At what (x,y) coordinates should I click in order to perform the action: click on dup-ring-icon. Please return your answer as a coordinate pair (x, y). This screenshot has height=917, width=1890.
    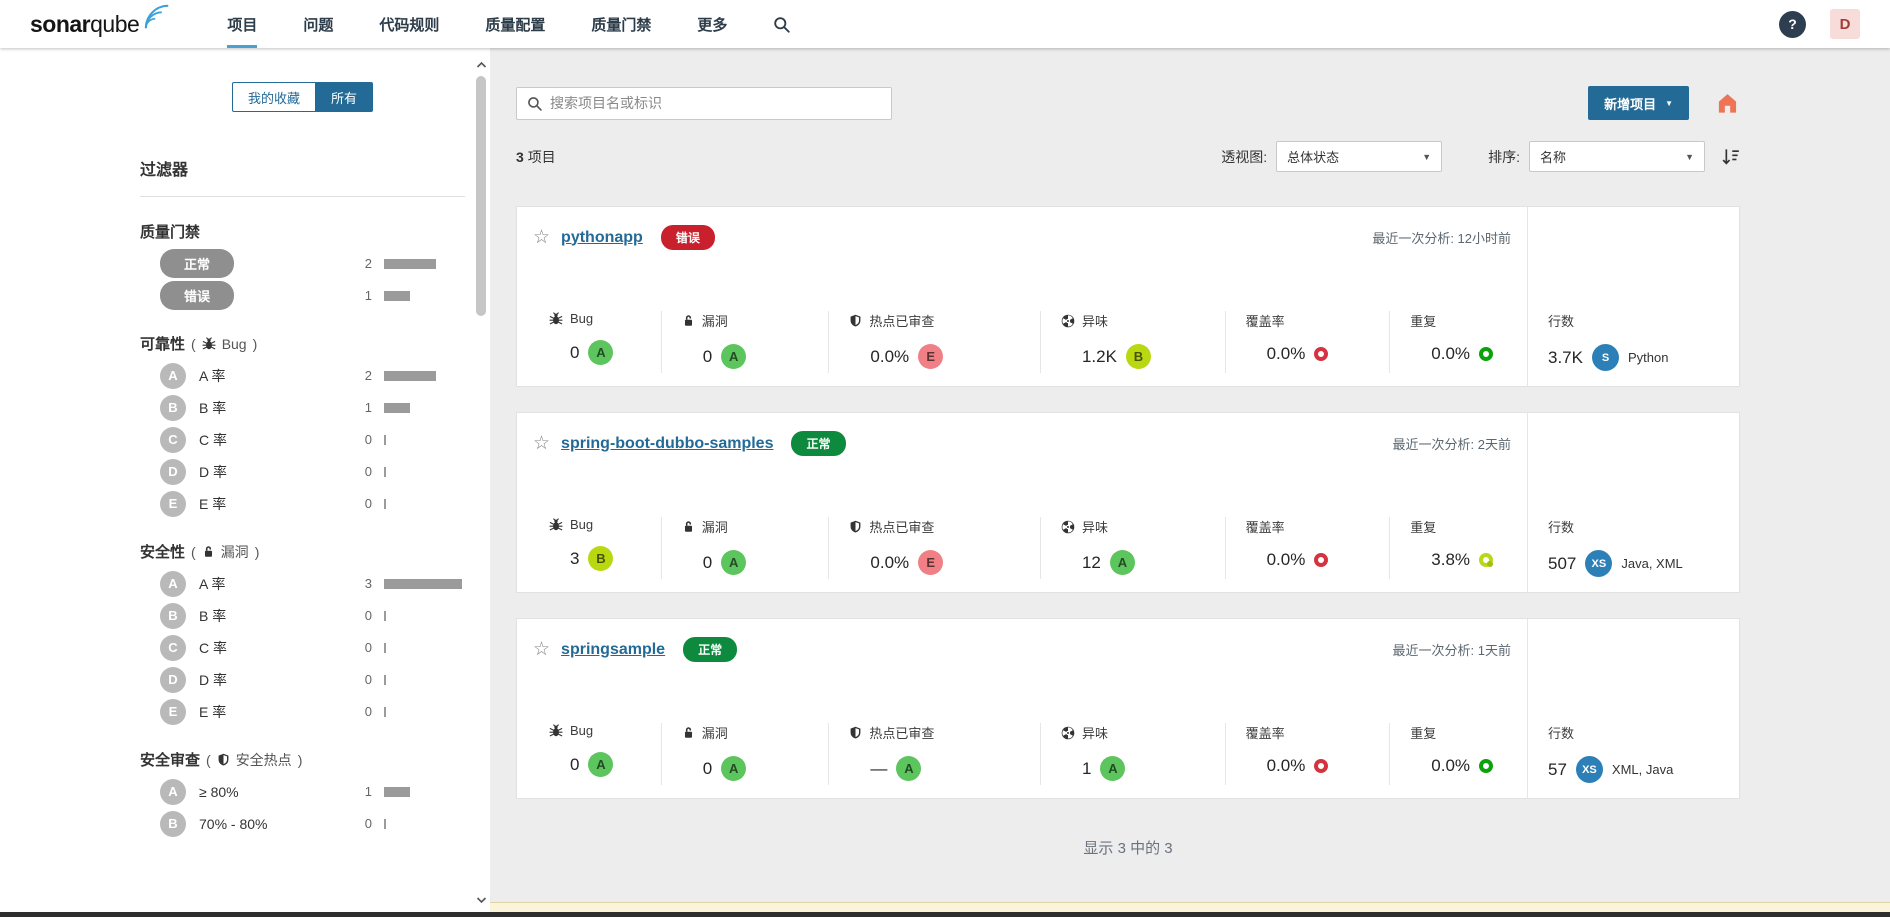
    Looking at the image, I should click on (1486, 560).